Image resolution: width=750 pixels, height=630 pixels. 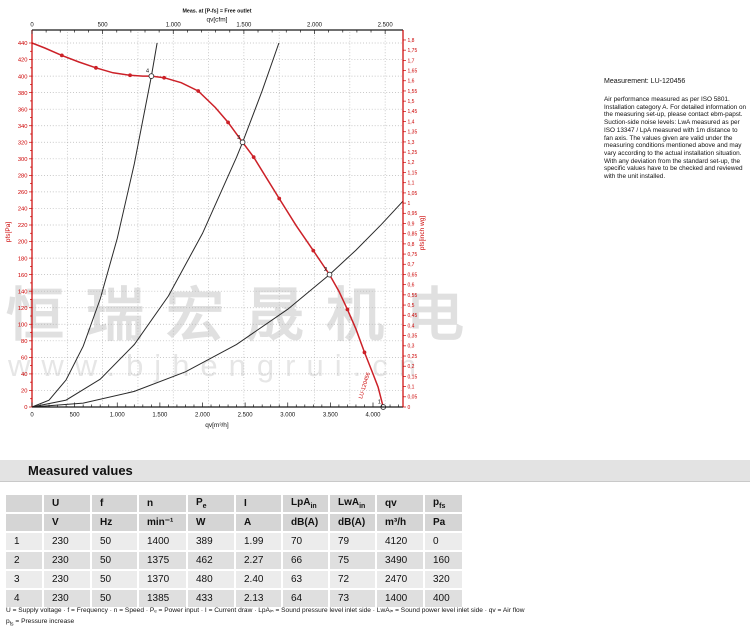 I want to click on chart-fineprint: Meas. at [P-fs] = Free outlet, so click(x=216, y=12).